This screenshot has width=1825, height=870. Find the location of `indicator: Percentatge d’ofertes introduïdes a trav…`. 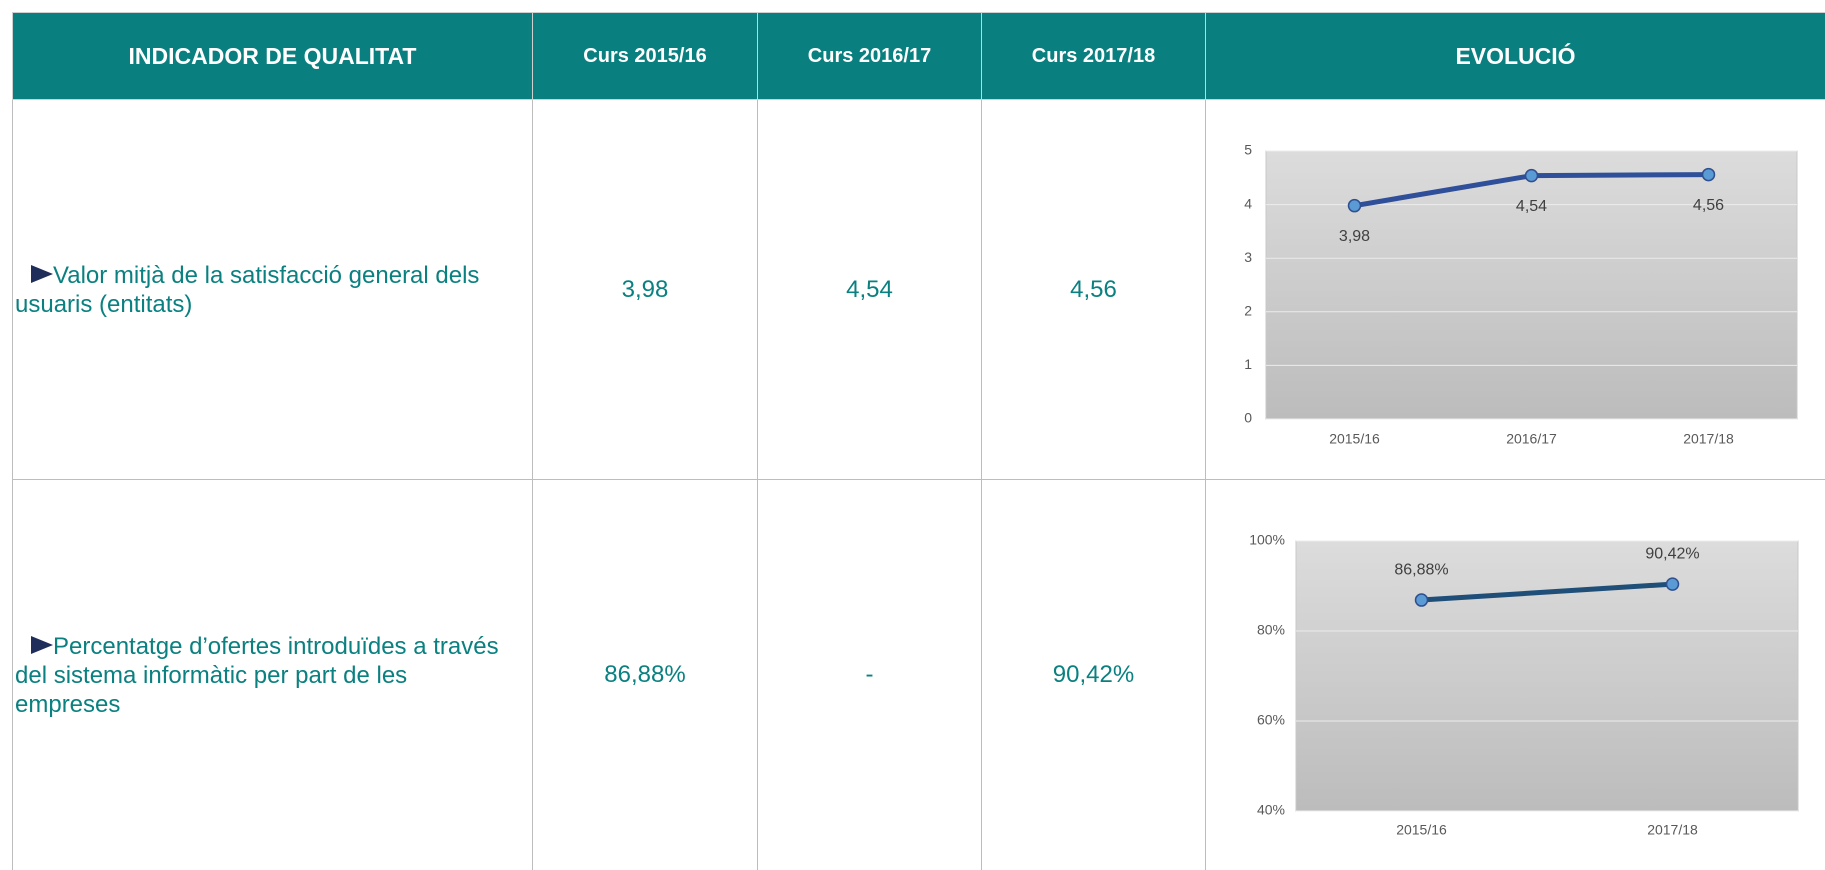

indicator: Percentatge d’ofertes introduïdes a trav… is located at coordinates (263, 675).